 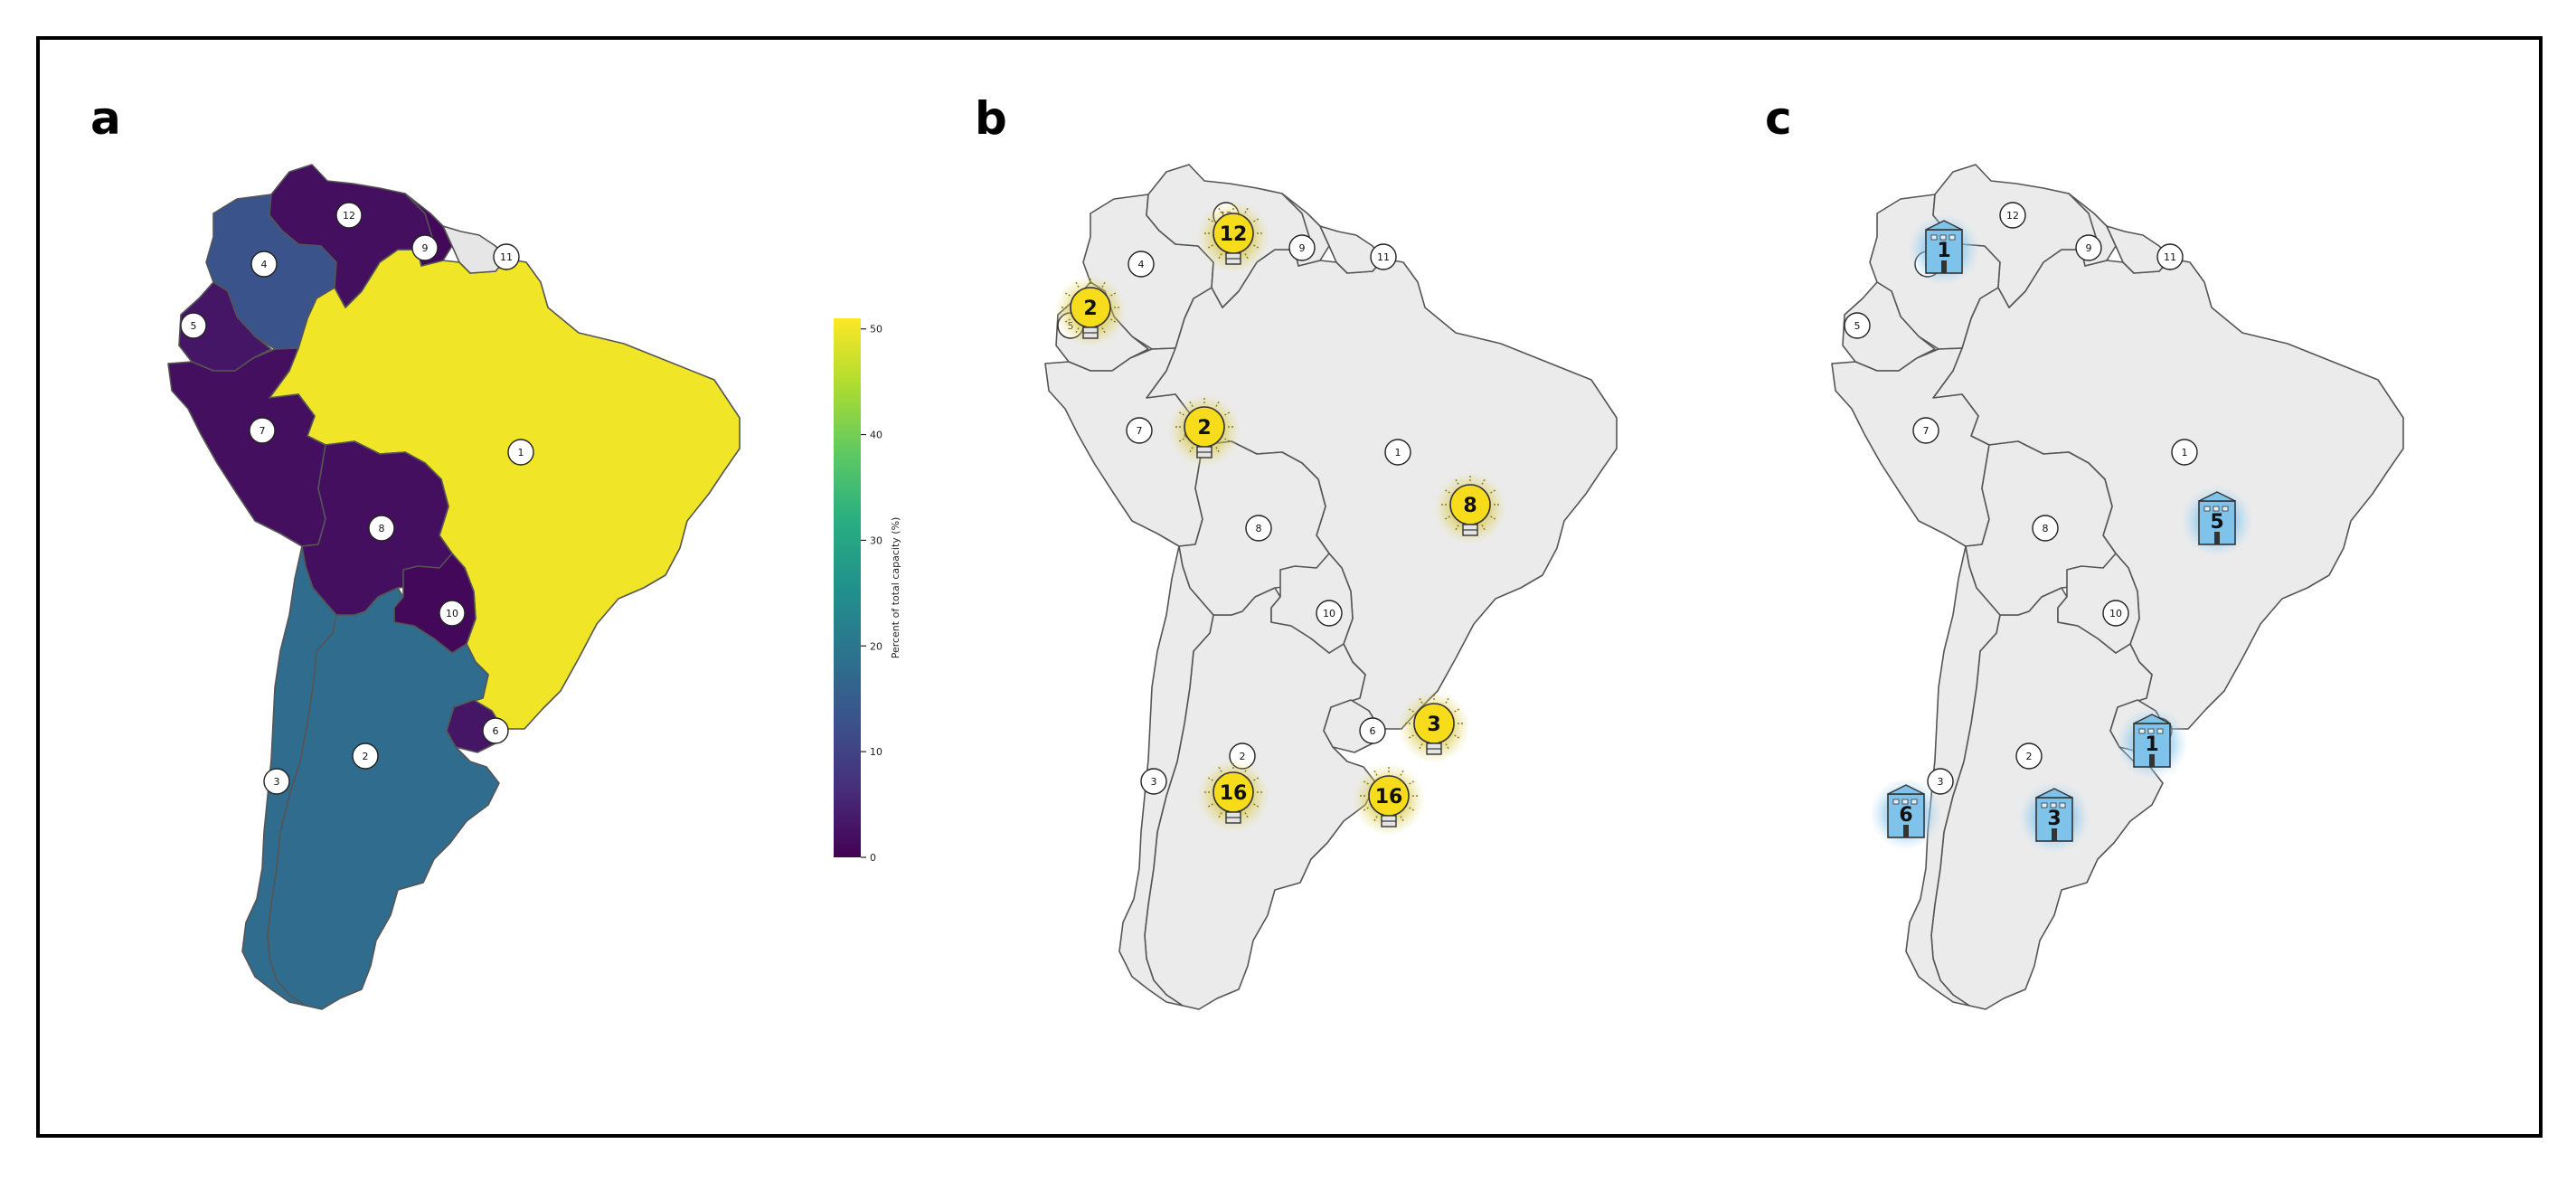 What do you see at coordinates (1234, 234) in the screenshot?
I see `bulb-count: 12` at bounding box center [1234, 234].